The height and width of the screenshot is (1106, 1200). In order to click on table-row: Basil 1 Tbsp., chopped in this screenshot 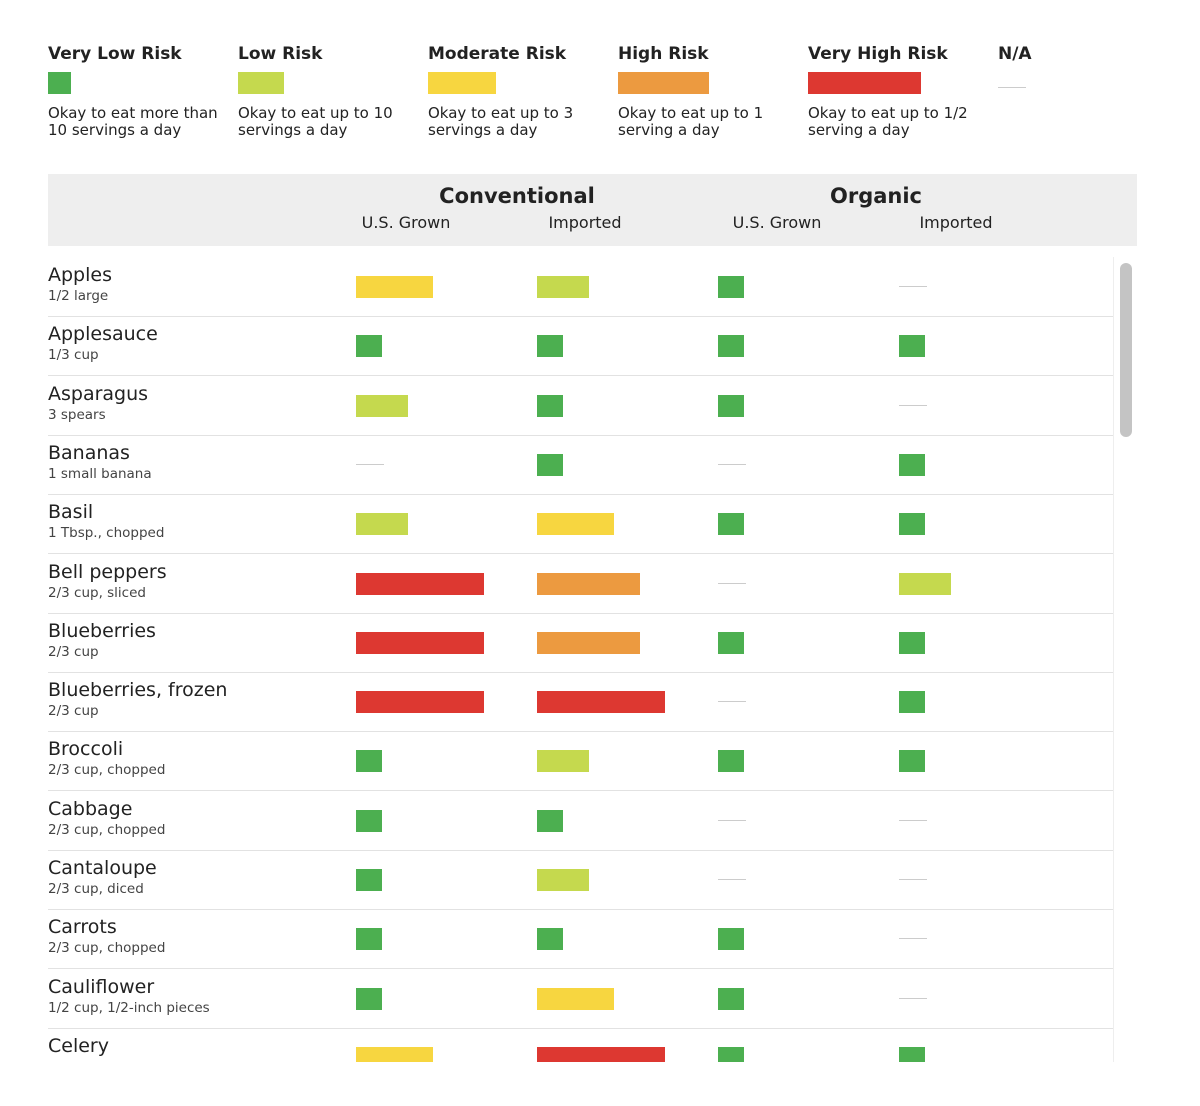, I will do `click(580, 524)`.